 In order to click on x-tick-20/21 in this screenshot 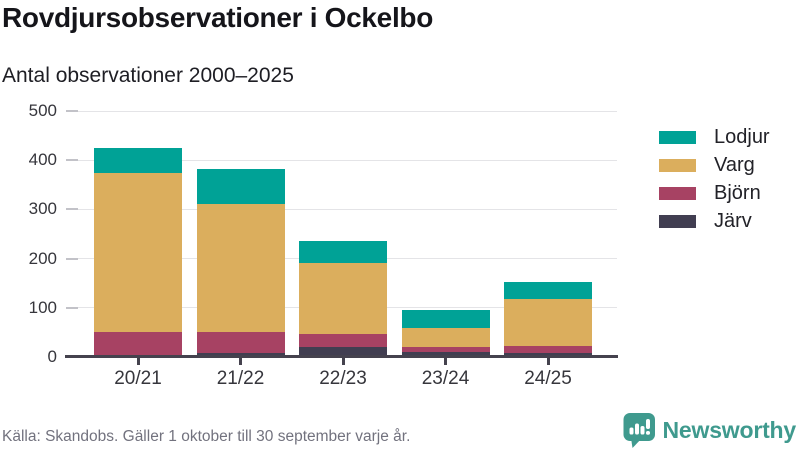, I will do `click(138, 361)`.